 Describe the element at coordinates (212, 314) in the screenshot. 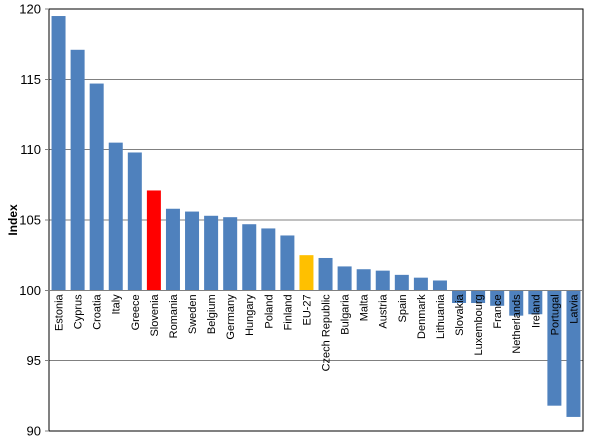

I see `category-label-belgium: Belgium` at that location.